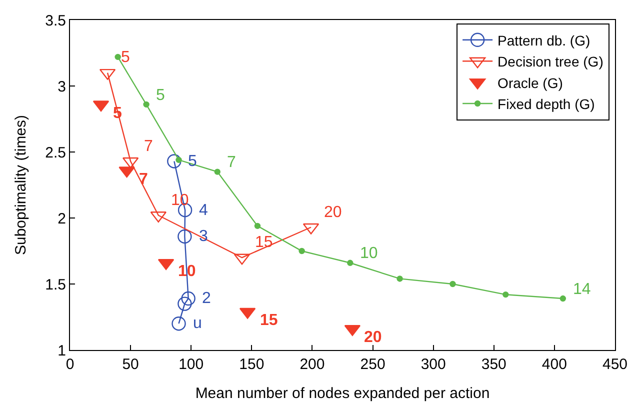 The width and height of the screenshot is (640, 411). What do you see at coordinates (530, 82) in the screenshot?
I see `legend-label: Oracle (G)` at bounding box center [530, 82].